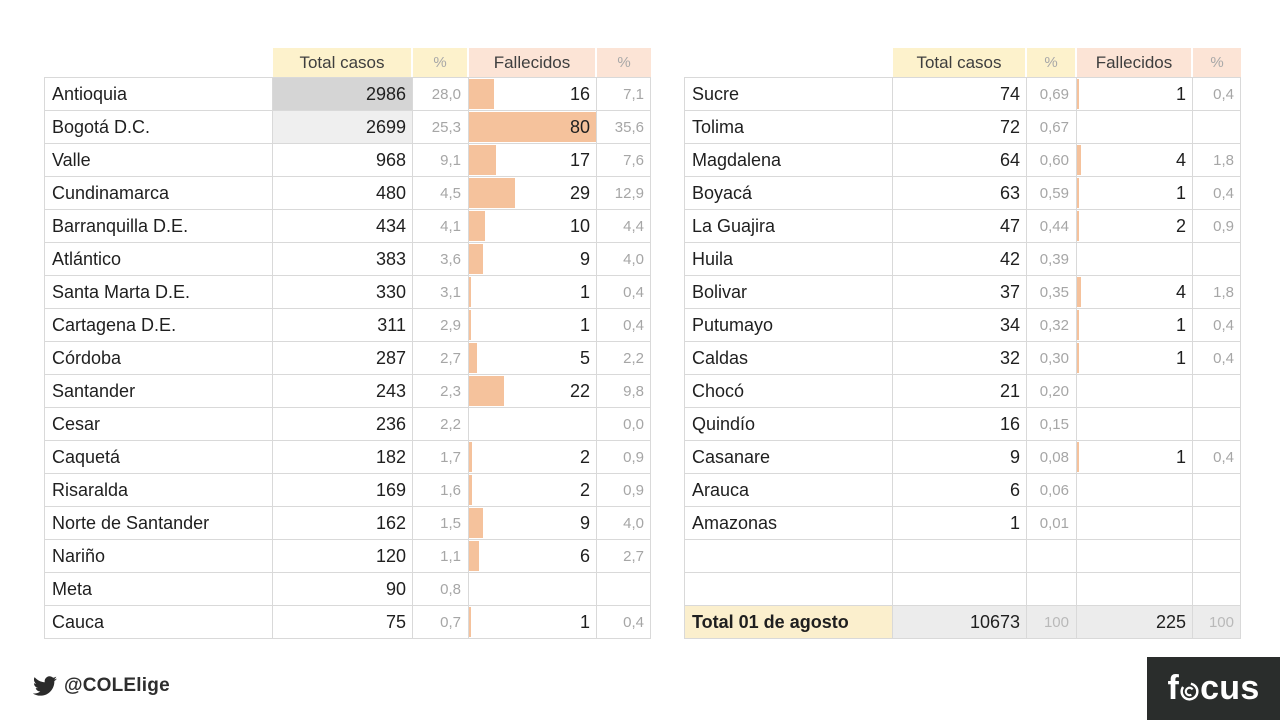 This screenshot has height=720, width=1280. I want to click on total-cases-cell: 330, so click(343, 292).